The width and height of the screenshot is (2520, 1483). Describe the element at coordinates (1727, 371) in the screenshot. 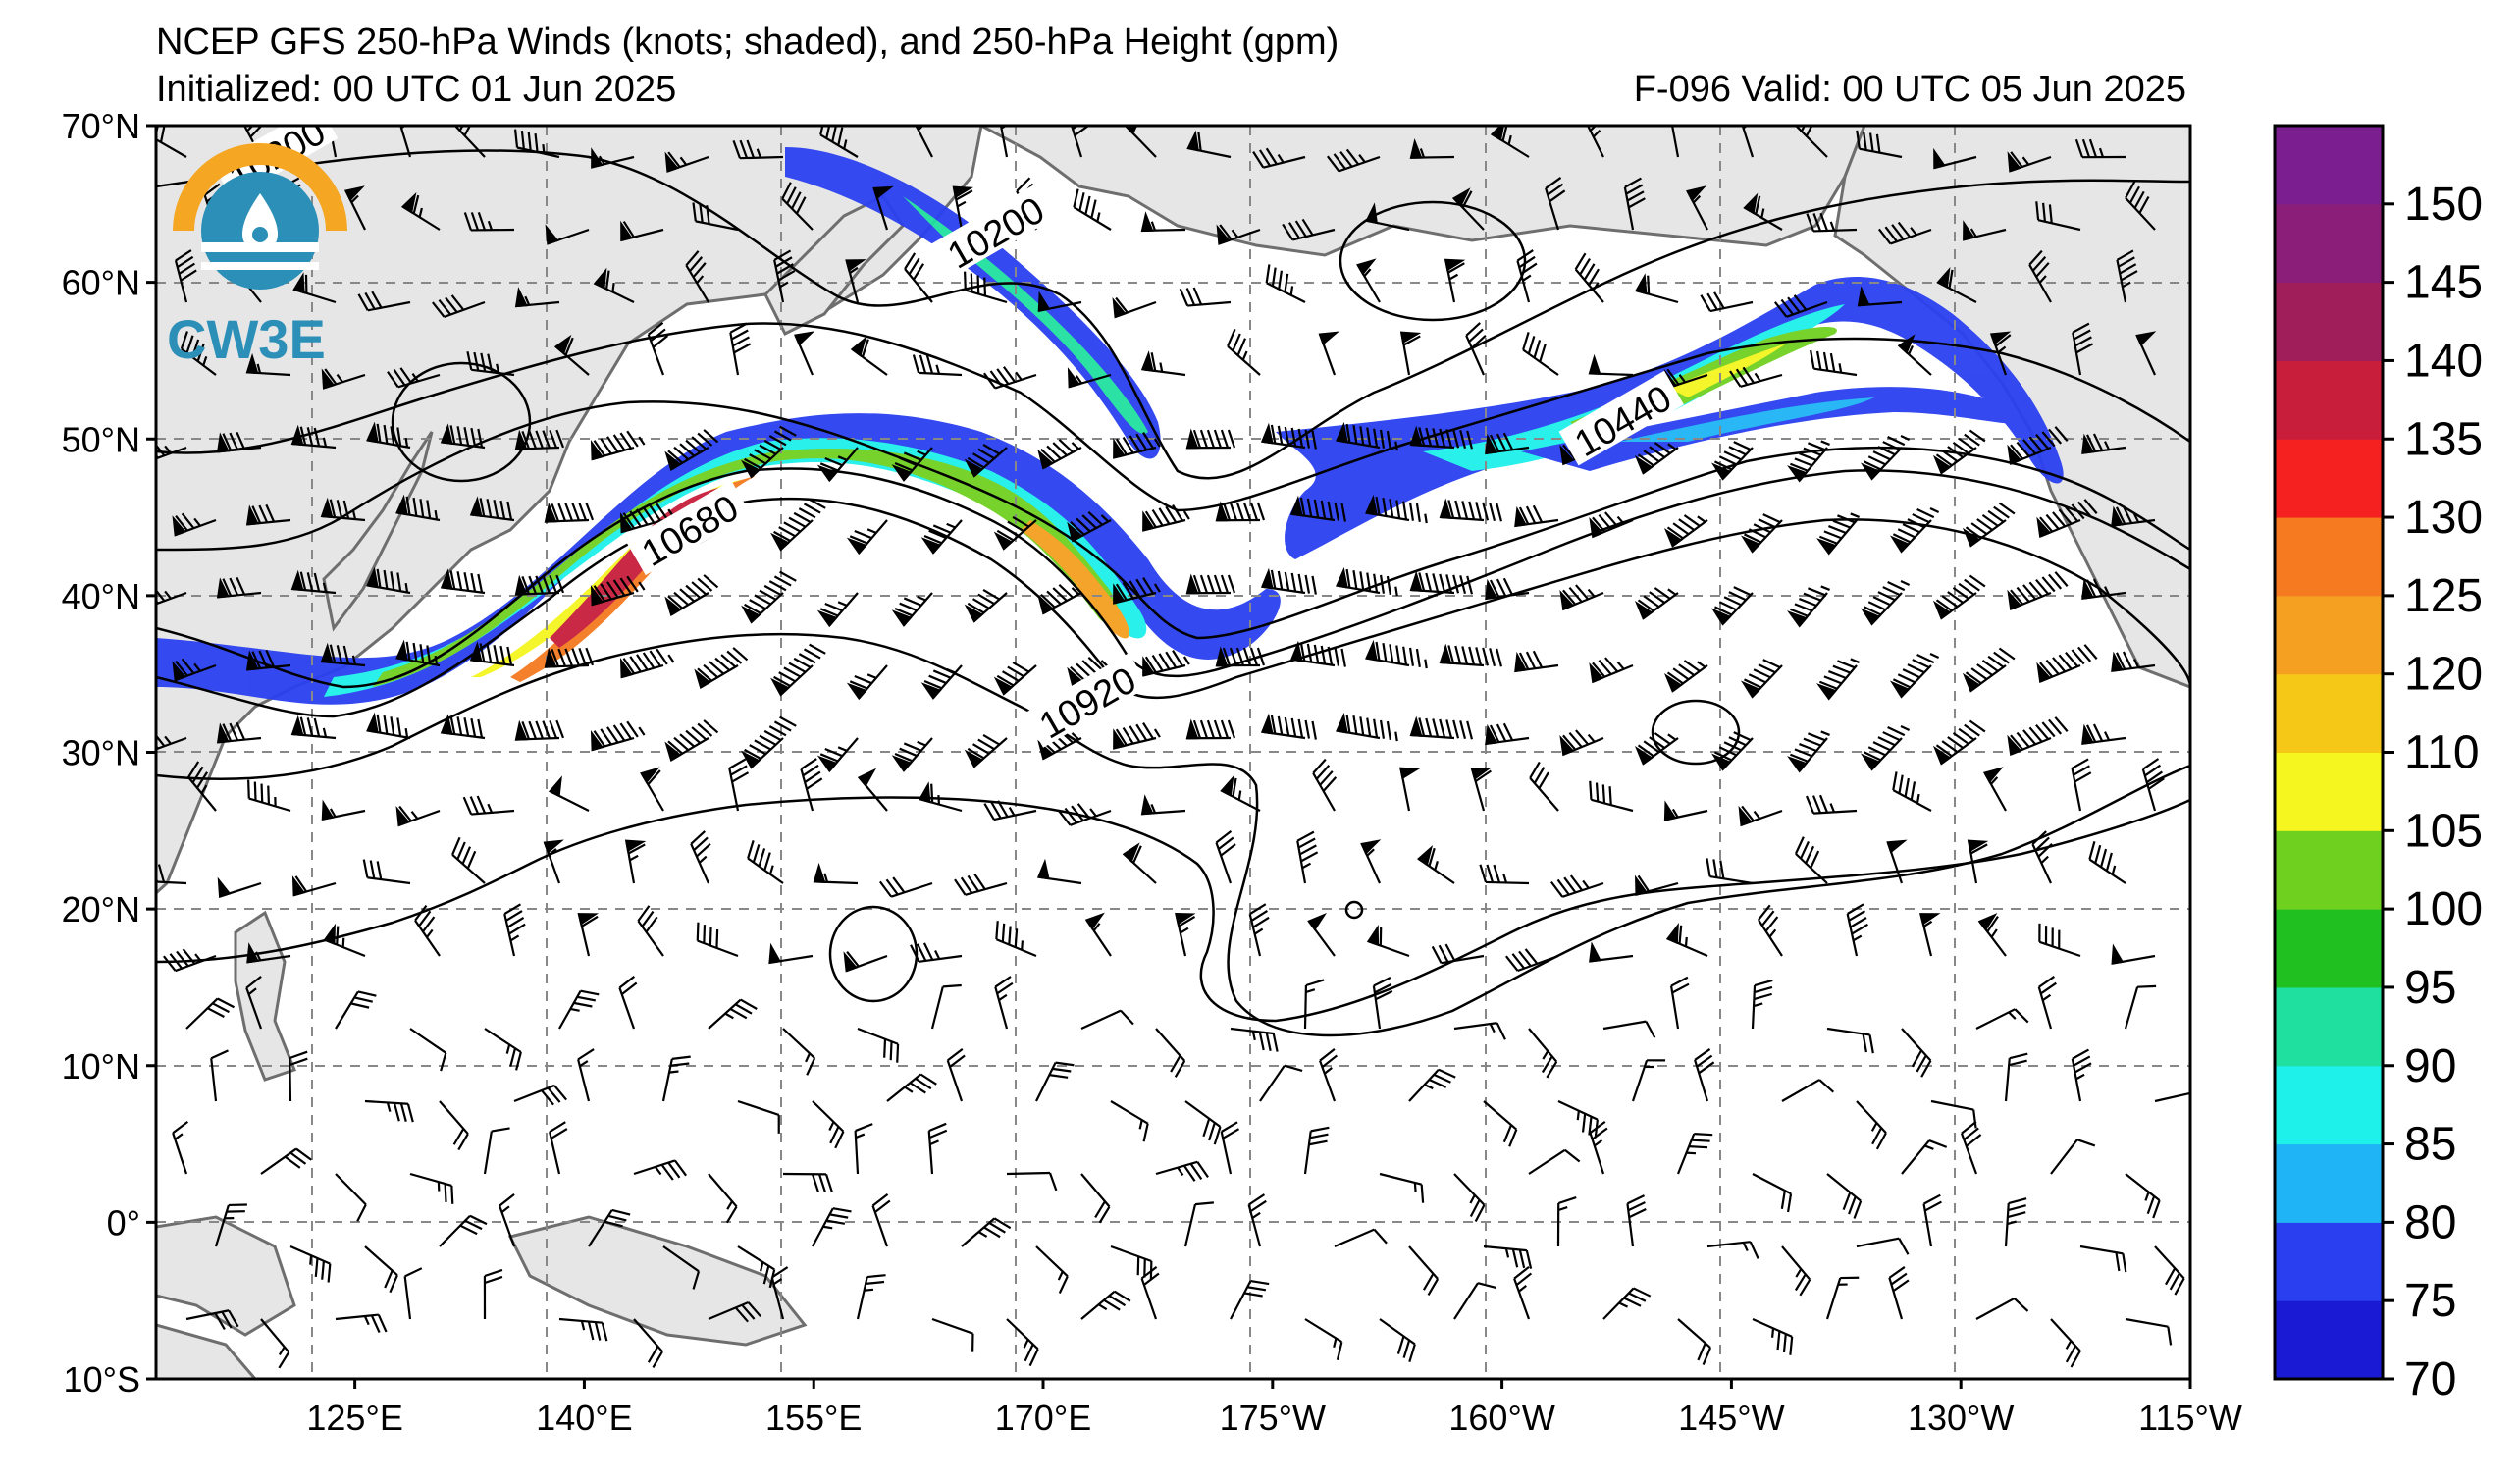

I see `jet-east-yellow` at that location.